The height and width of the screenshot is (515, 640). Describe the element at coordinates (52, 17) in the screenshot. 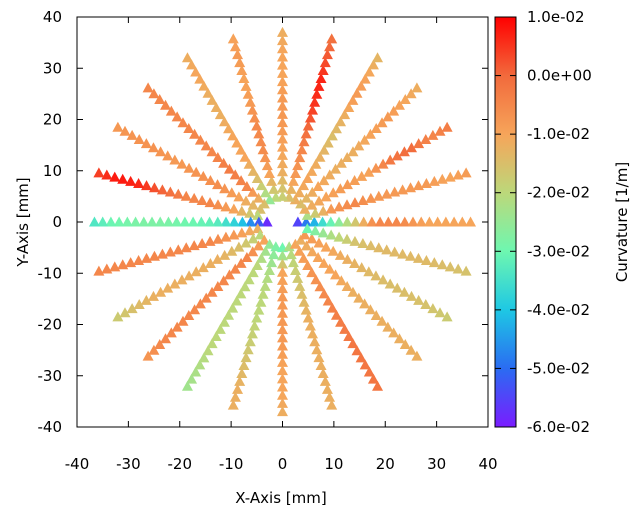

I see `y-tick-label: 40` at that location.